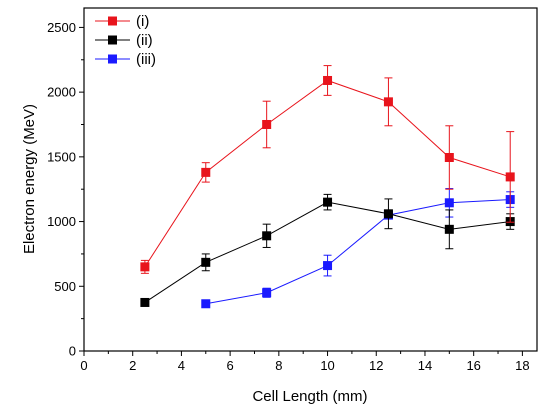 The image size is (550, 410). Describe the element at coordinates (144, 40) in the screenshot. I see `legend-label: (ii)` at that location.